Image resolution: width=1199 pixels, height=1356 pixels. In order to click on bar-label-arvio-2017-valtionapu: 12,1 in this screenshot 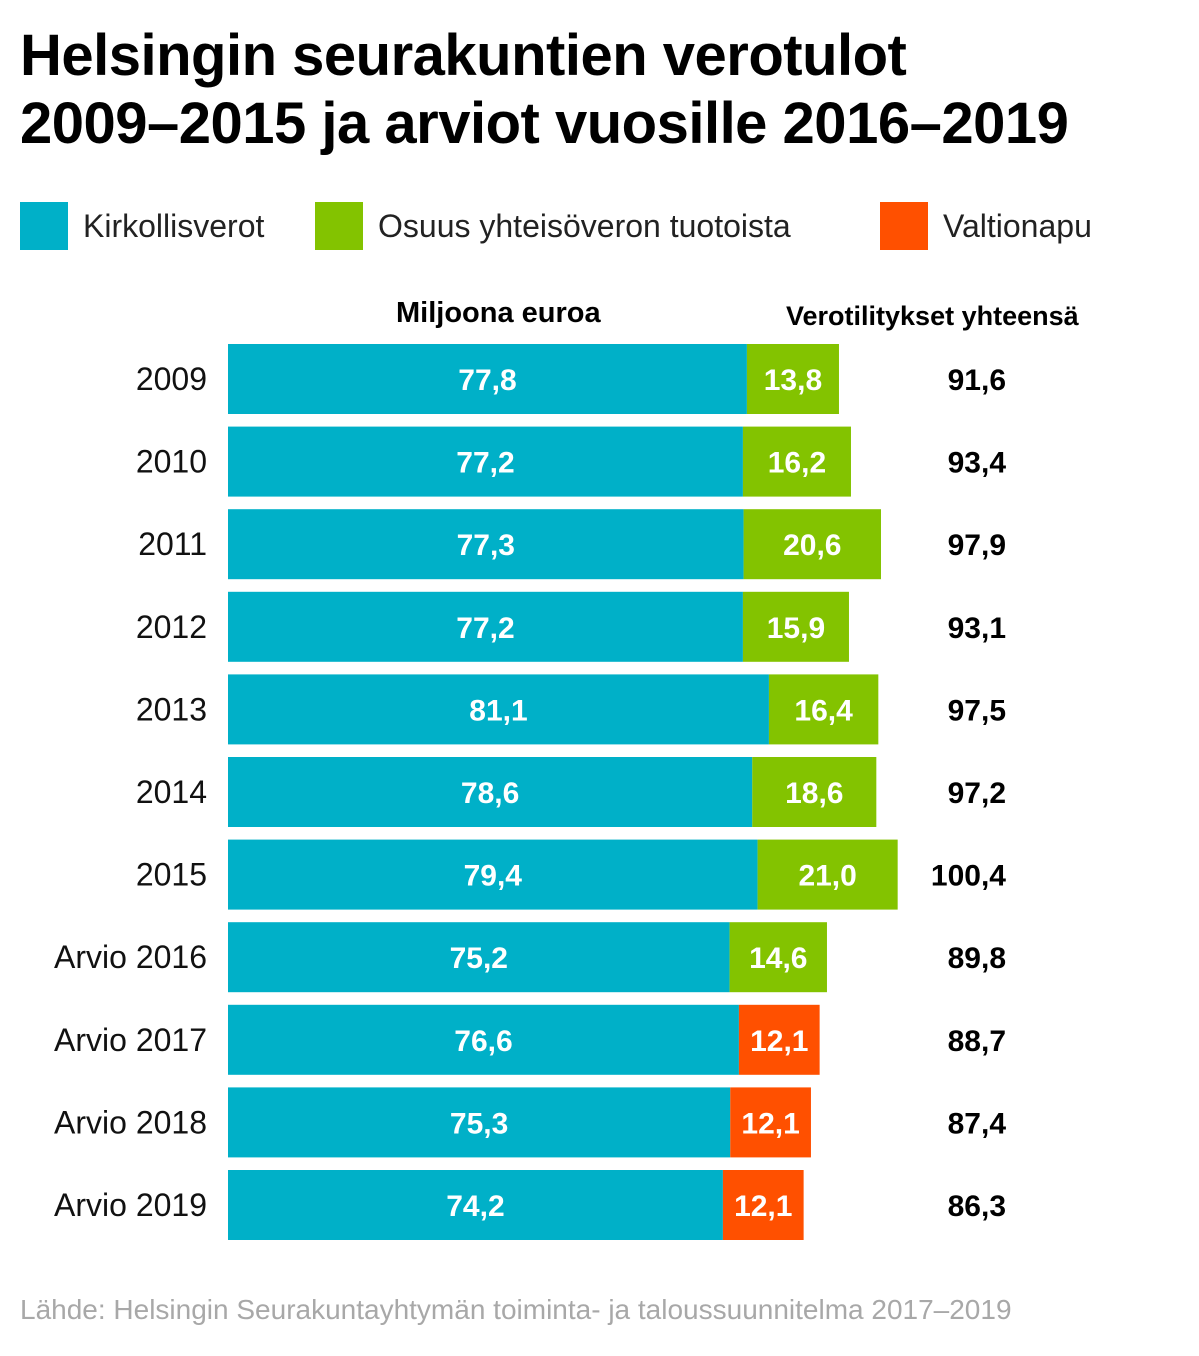, I will do `click(779, 1041)`.